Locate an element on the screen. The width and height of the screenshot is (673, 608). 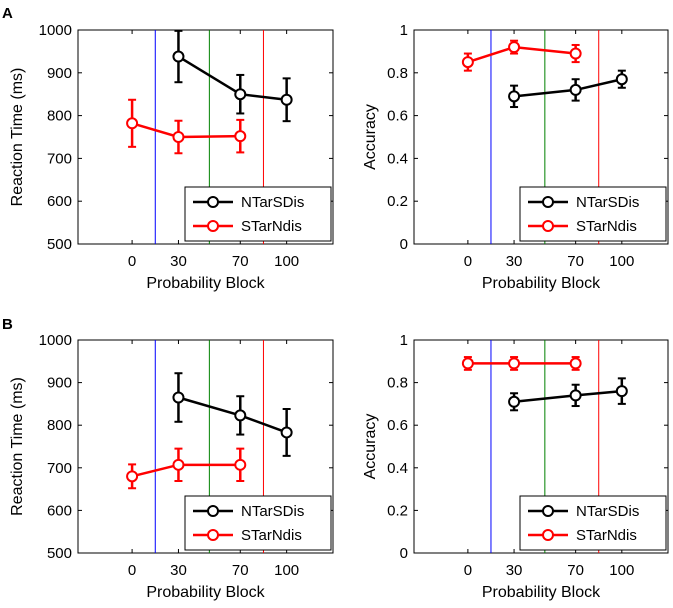
panel-label: B is located at coordinates (7, 324).